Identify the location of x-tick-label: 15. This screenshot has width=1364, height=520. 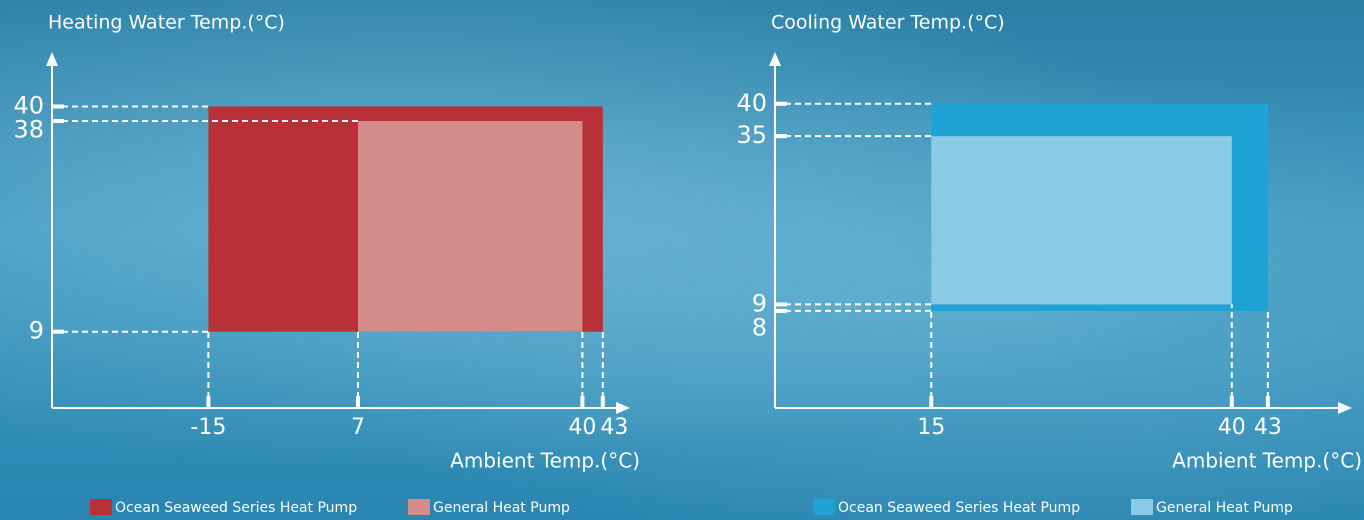
(931, 427).